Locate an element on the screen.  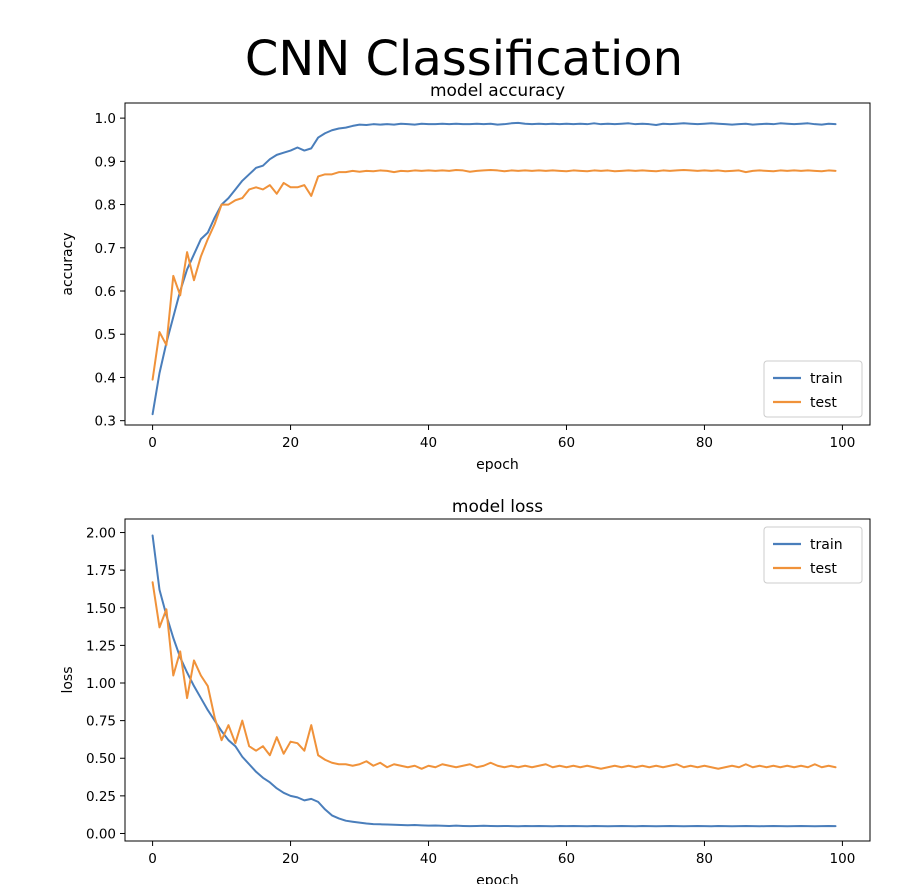
loss-y-tick-label: 2.00 is located at coordinates (101, 534).